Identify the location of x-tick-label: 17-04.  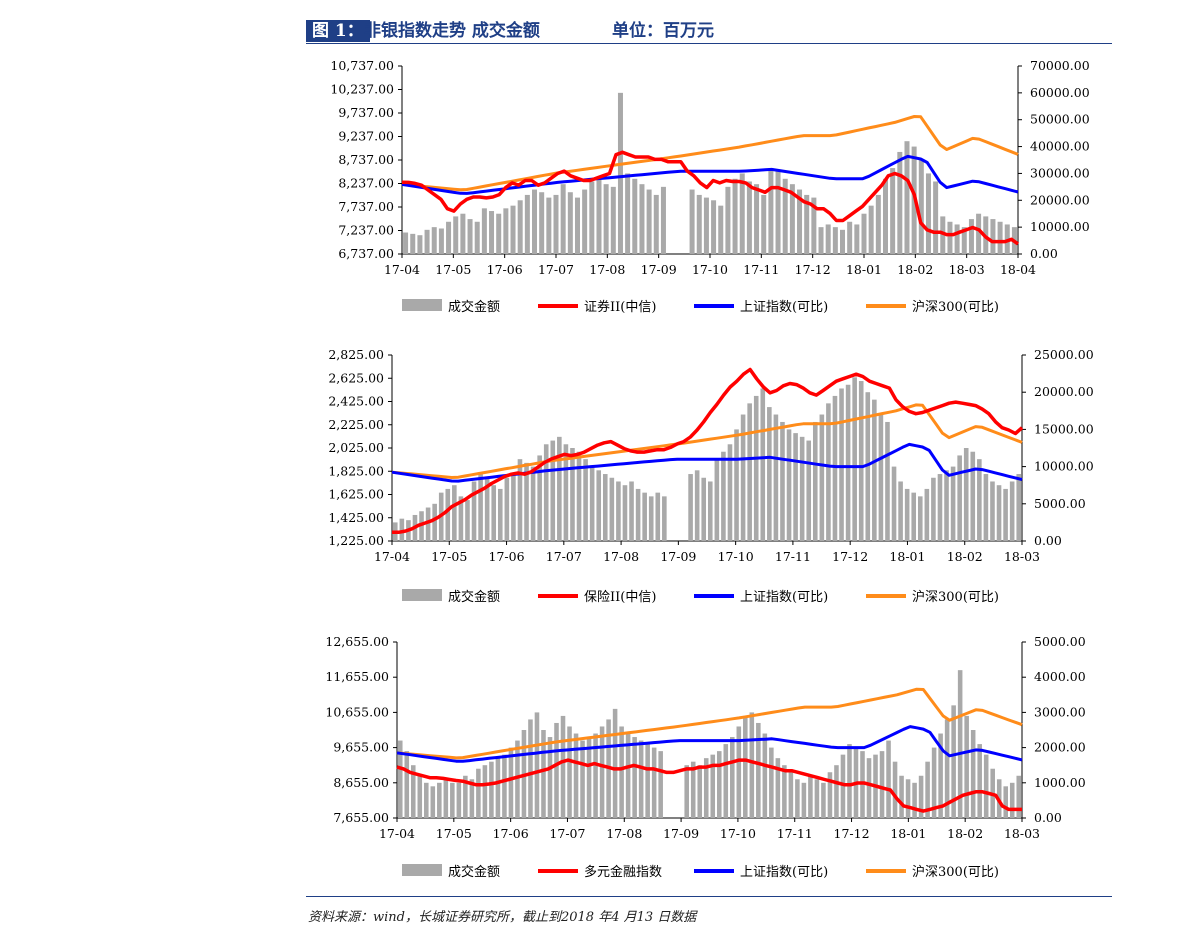
(402, 269).